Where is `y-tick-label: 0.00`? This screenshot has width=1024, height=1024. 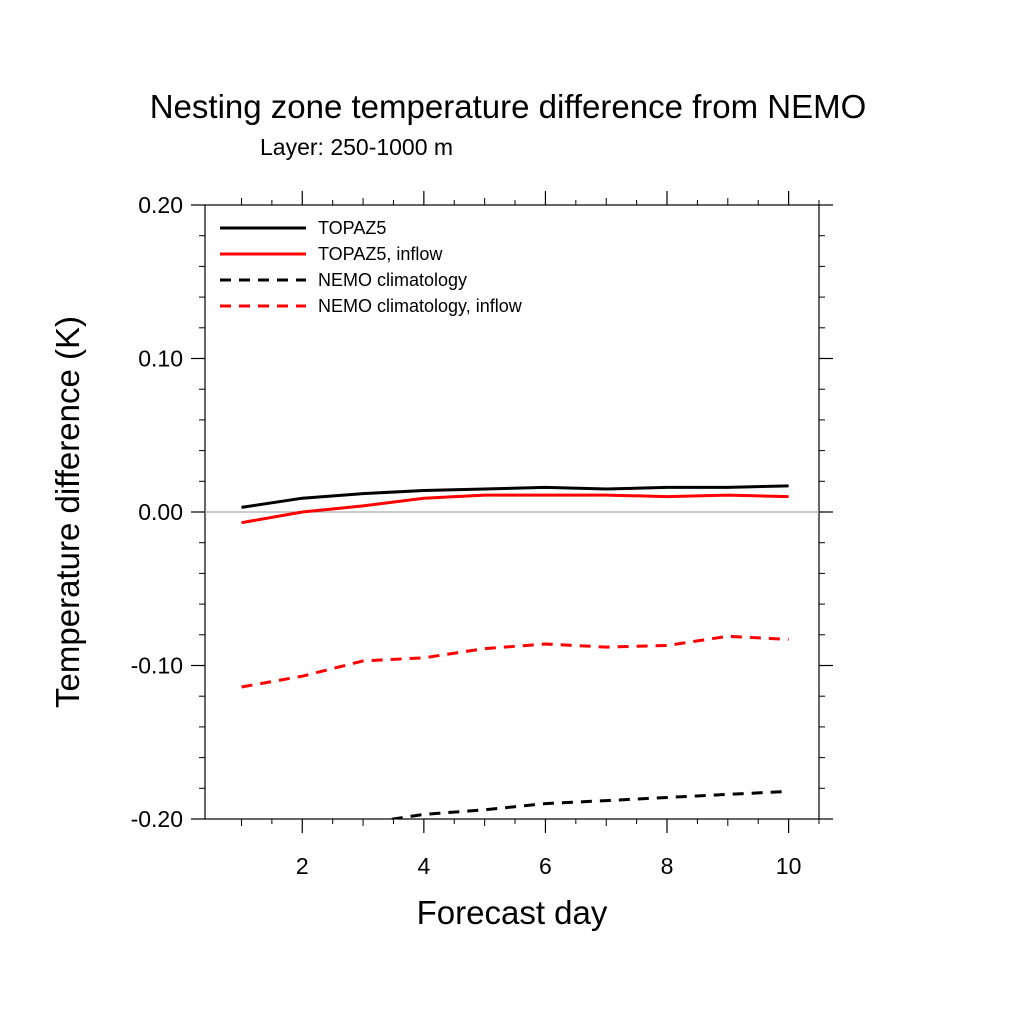
y-tick-label: 0.00 is located at coordinates (160, 512).